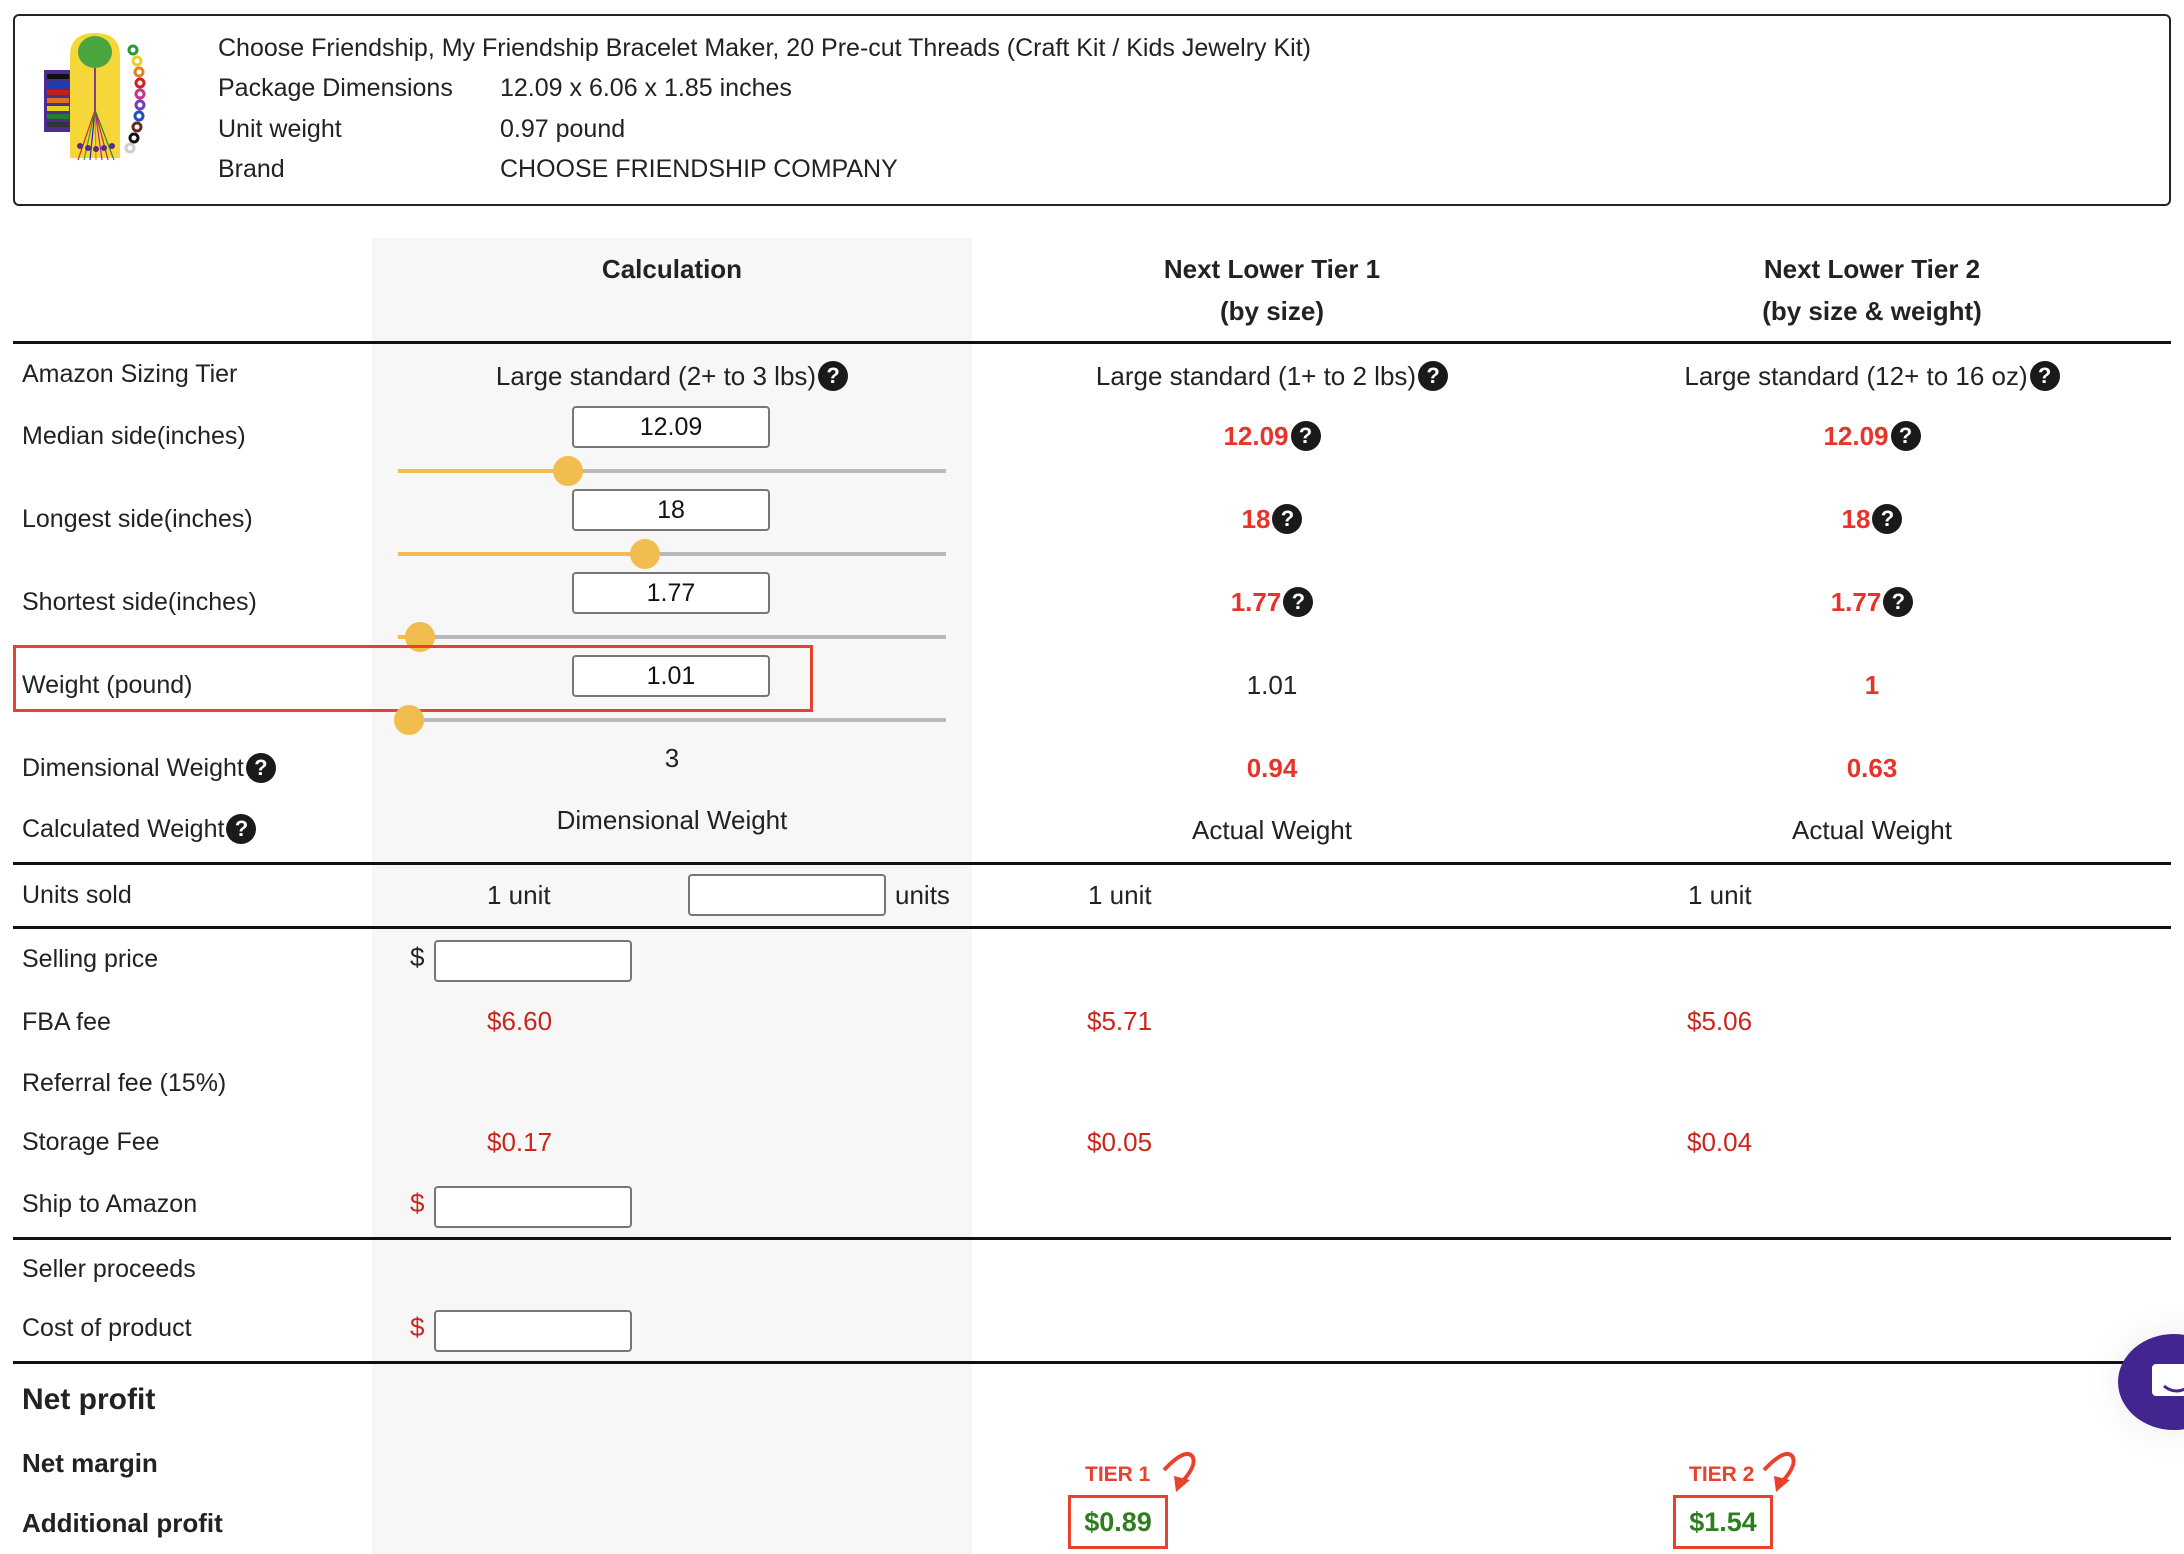 The width and height of the screenshot is (2184, 1554). What do you see at coordinates (335, 88) in the screenshot?
I see `package-dimensions-label: Package Dimensions` at bounding box center [335, 88].